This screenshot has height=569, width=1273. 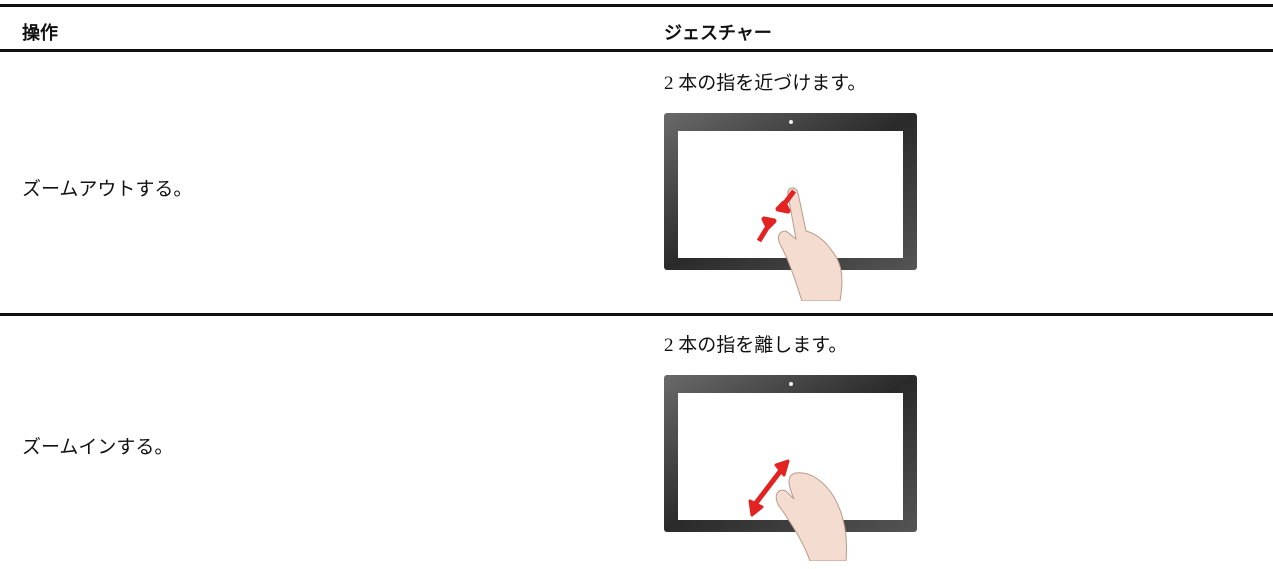 What do you see at coordinates (756, 345) in the screenshot?
I see `gesture-text: 2 本の指を離します。` at bounding box center [756, 345].